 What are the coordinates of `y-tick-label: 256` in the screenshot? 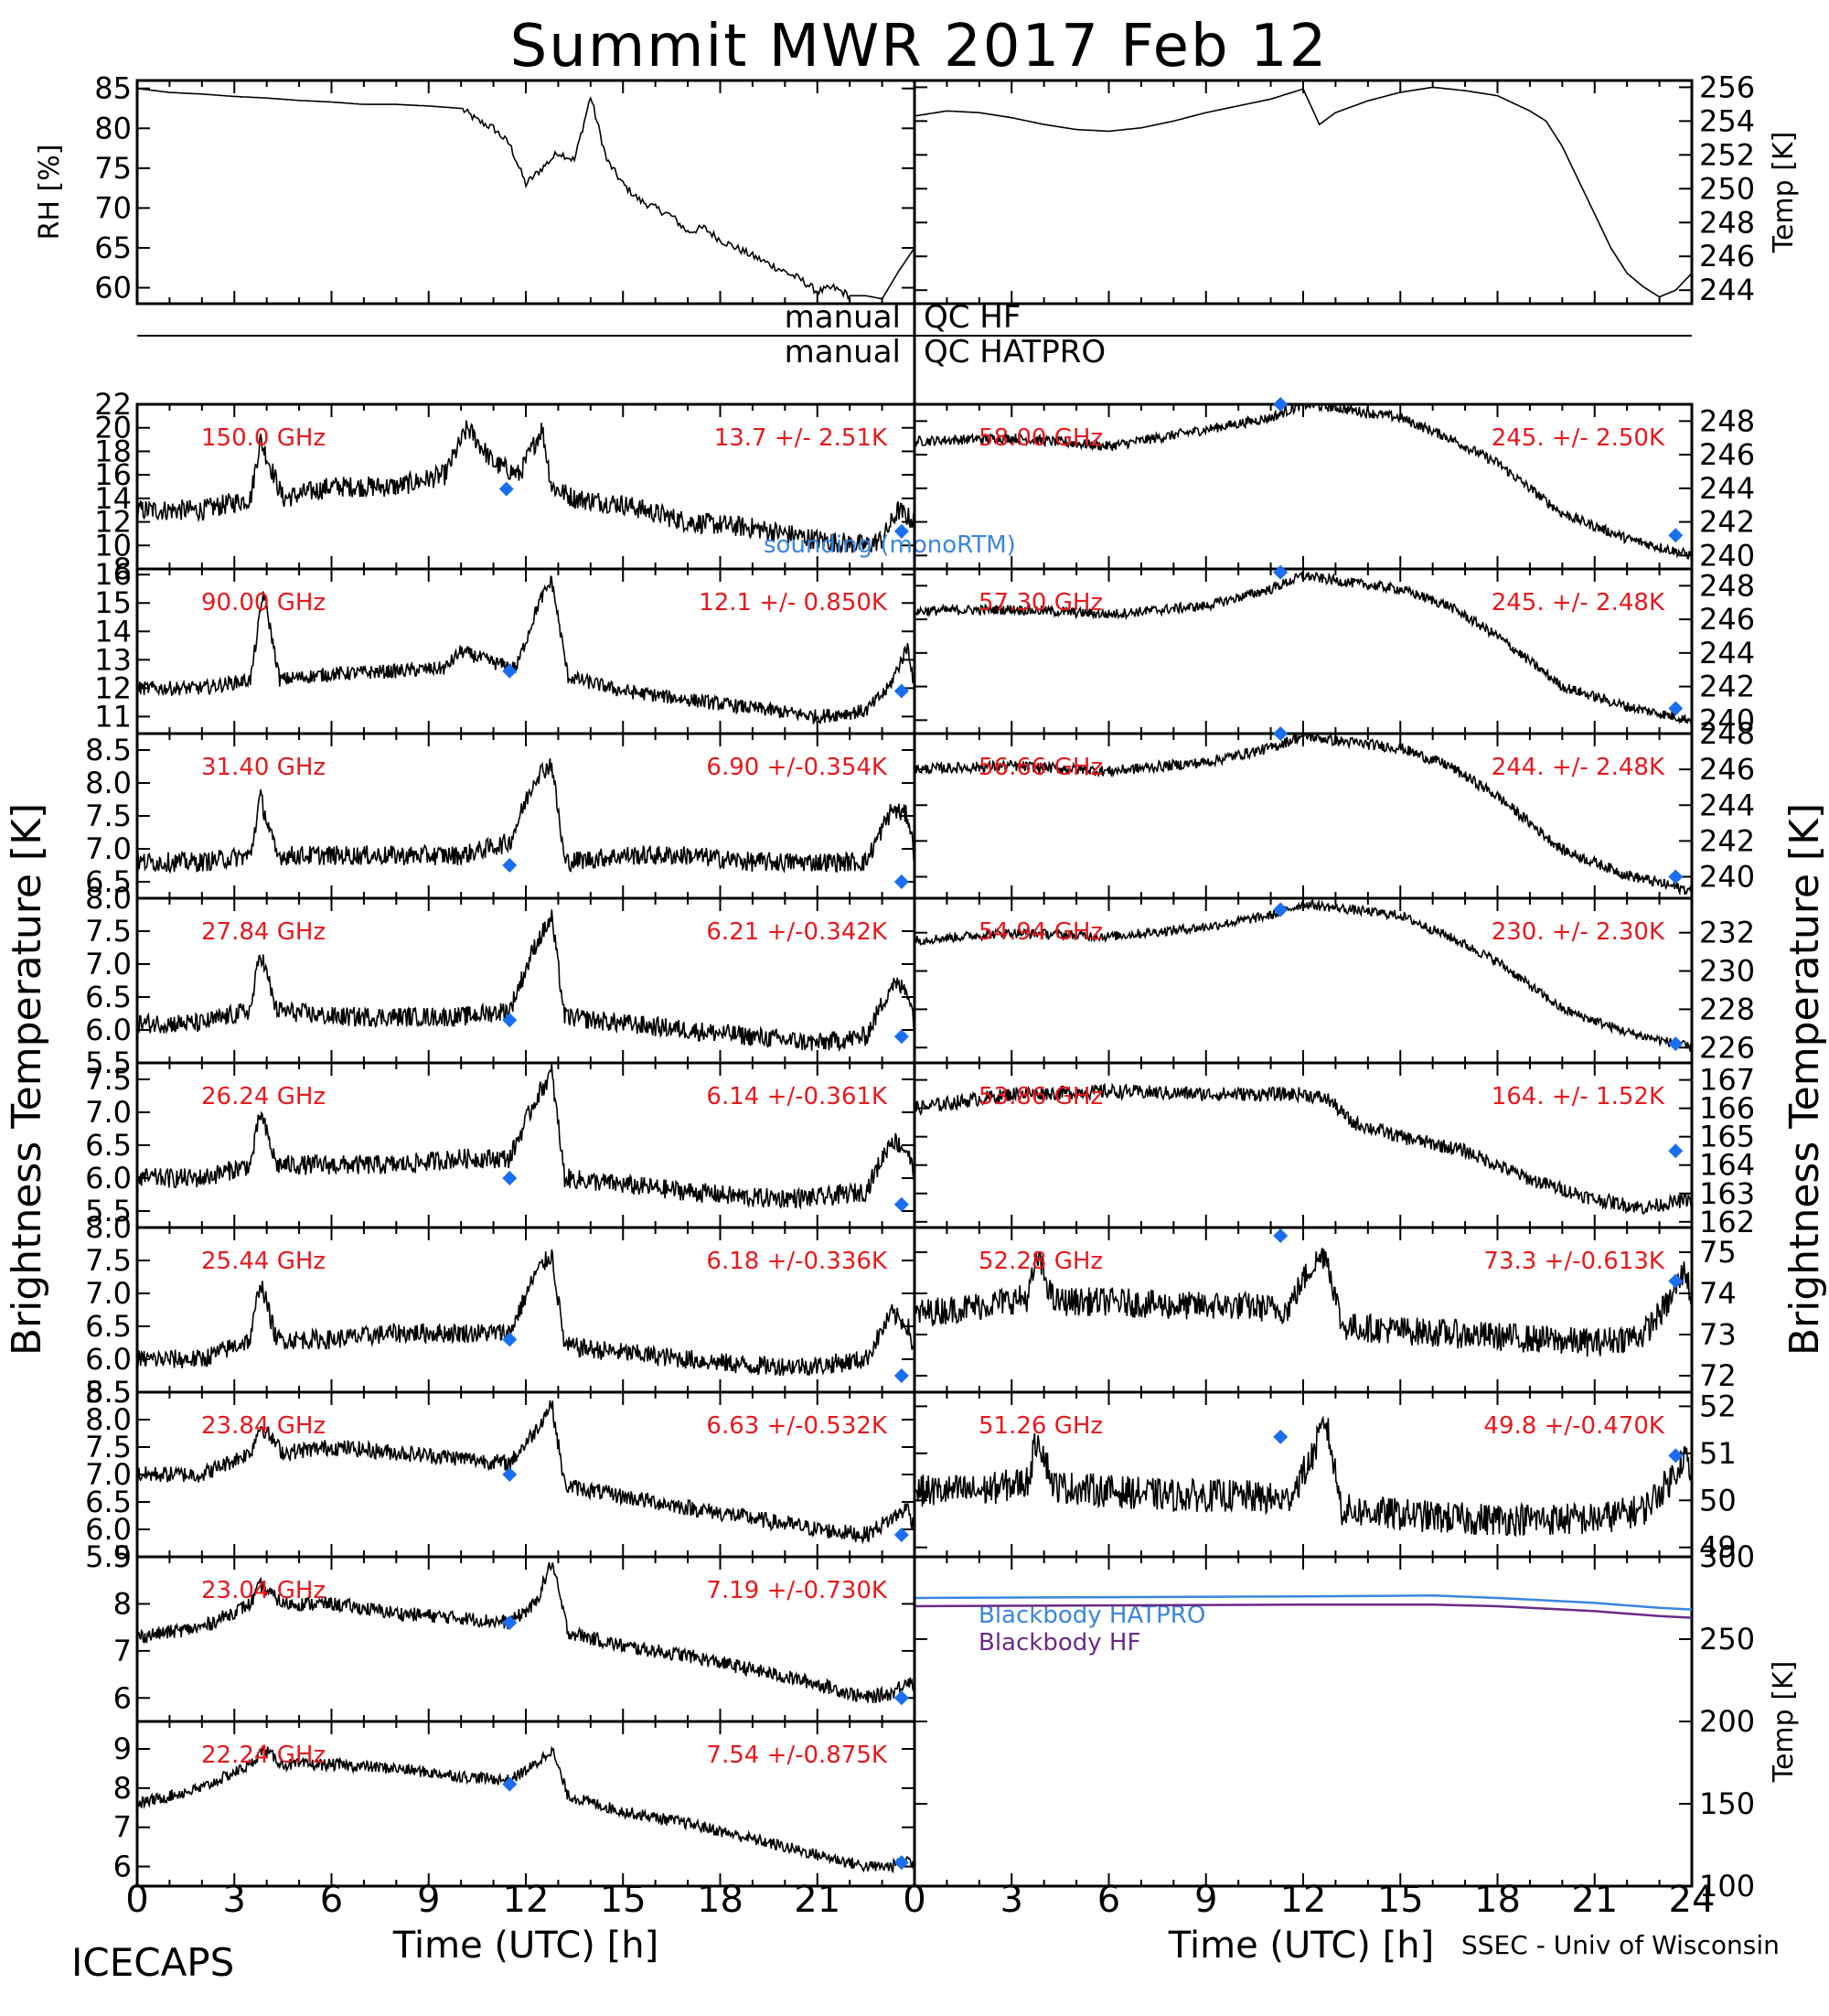 It's located at (1727, 87).